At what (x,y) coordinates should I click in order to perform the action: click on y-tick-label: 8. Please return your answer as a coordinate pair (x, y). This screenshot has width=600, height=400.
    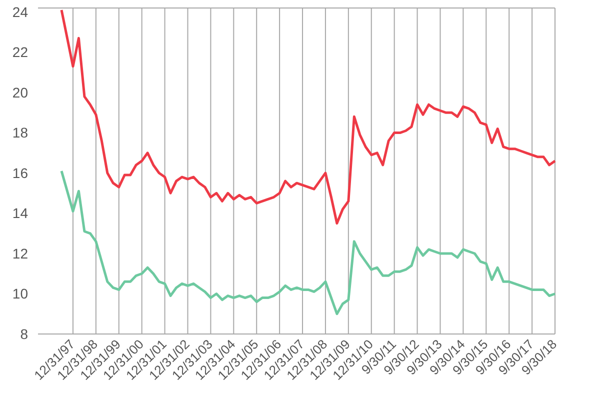
    Looking at the image, I should click on (24, 334).